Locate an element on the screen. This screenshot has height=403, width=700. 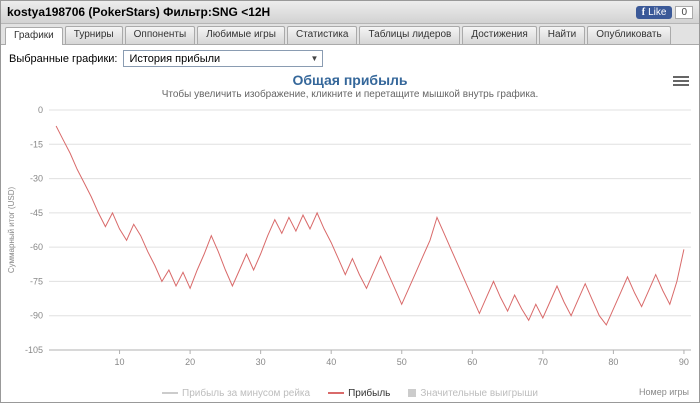
tab-favorite-games: Любимые игры is located at coordinates (241, 35).